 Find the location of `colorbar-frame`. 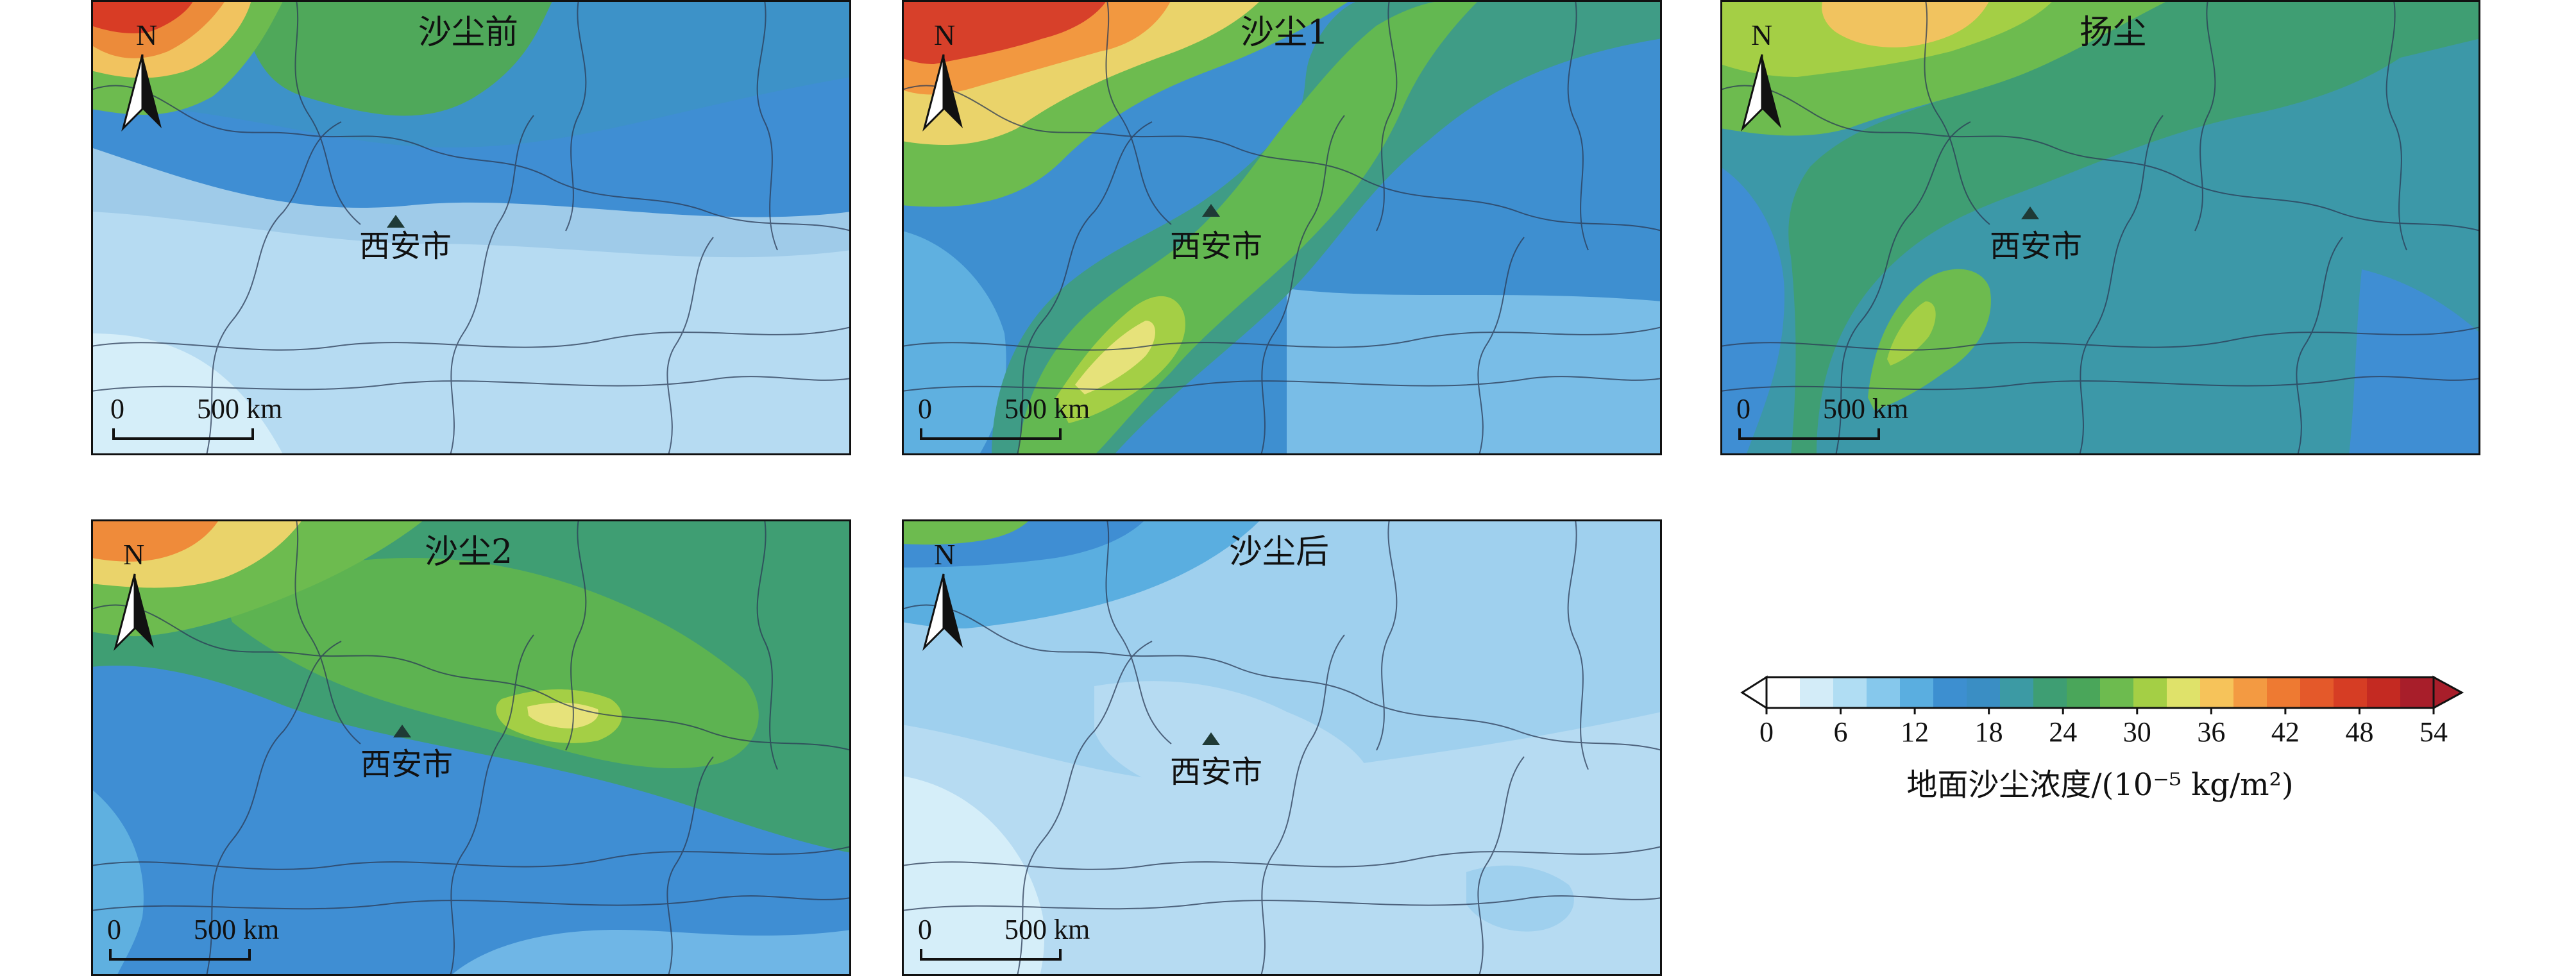

colorbar-frame is located at coordinates (2100, 692).